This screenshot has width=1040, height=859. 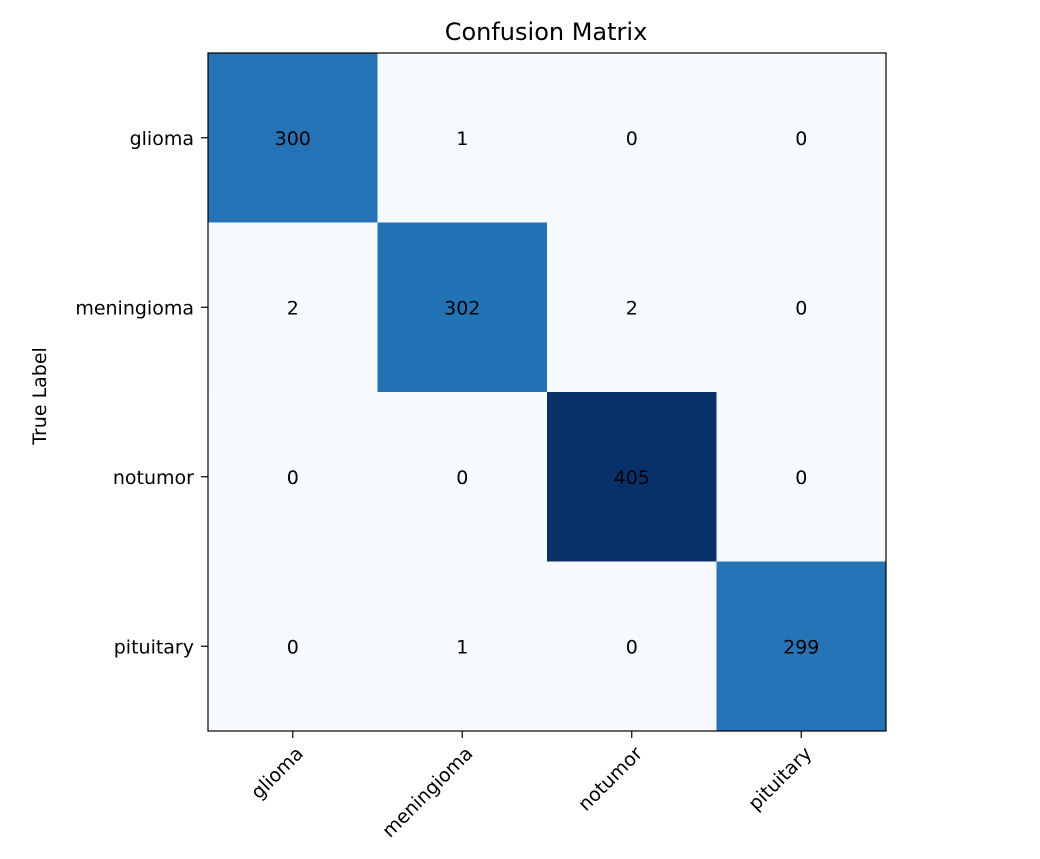 I want to click on cell-value-label: 300, so click(x=293, y=139).